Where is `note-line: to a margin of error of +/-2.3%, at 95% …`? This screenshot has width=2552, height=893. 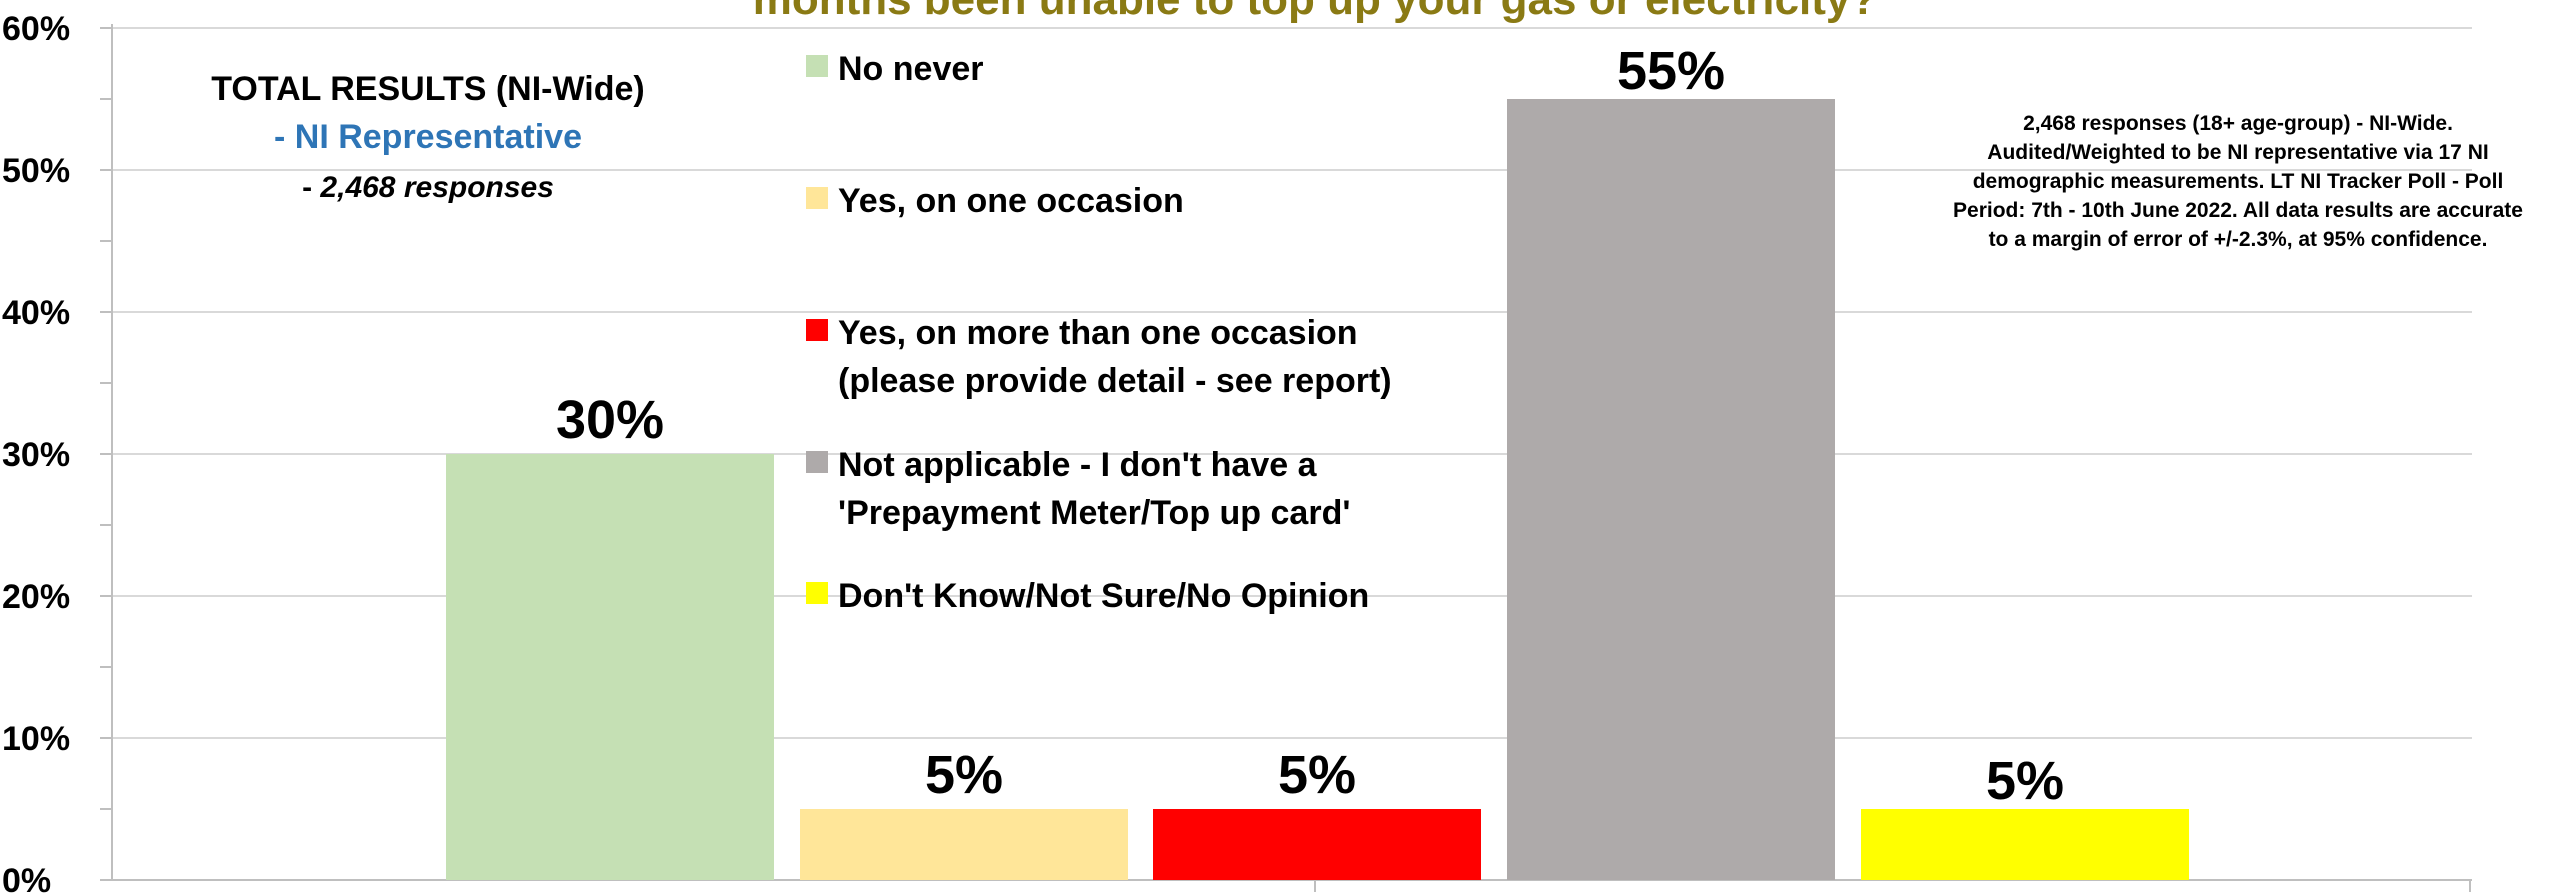
note-line: to a margin of error of +/-2.3%, at 95% … is located at coordinates (2238, 239).